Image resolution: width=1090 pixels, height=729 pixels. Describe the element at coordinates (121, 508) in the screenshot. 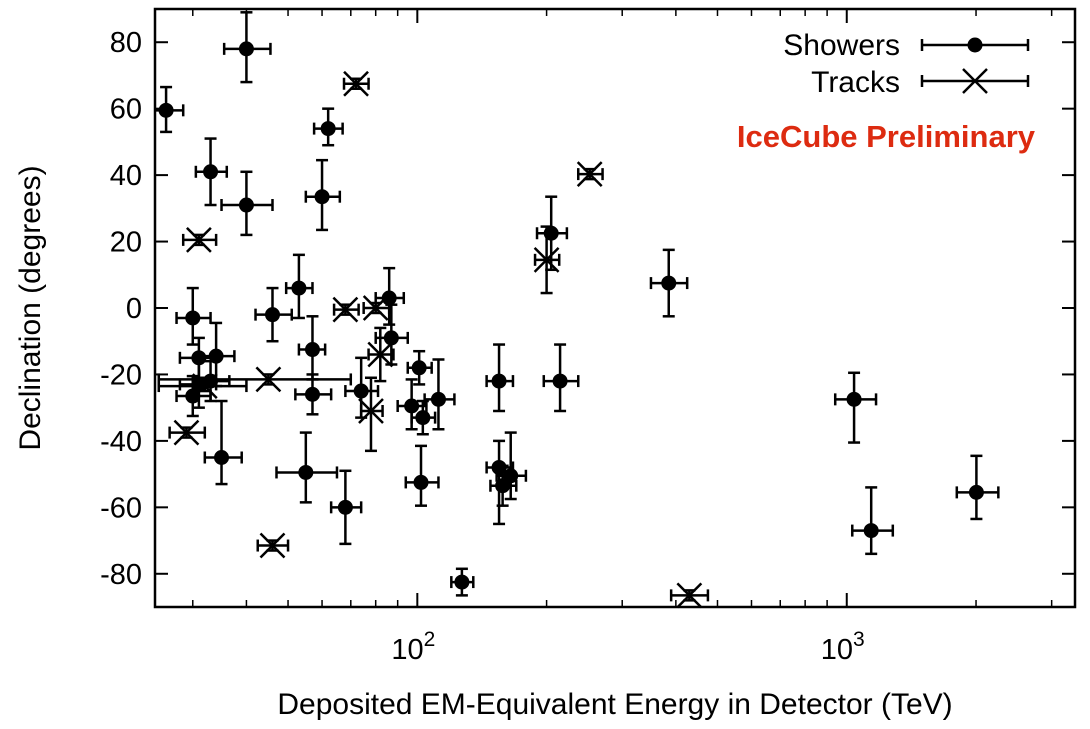

I see `y-tick-label: -60` at that location.